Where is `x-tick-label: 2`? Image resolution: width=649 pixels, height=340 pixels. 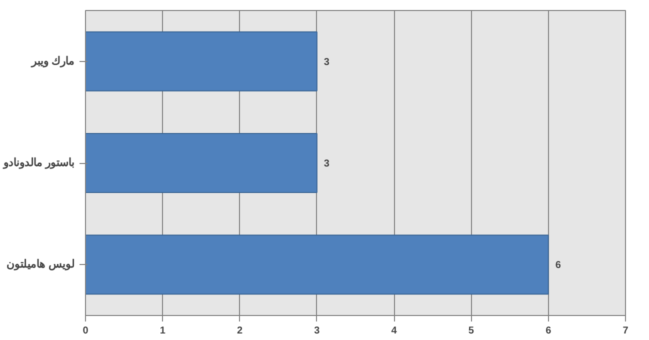 x-tick-label: 2 is located at coordinates (240, 331).